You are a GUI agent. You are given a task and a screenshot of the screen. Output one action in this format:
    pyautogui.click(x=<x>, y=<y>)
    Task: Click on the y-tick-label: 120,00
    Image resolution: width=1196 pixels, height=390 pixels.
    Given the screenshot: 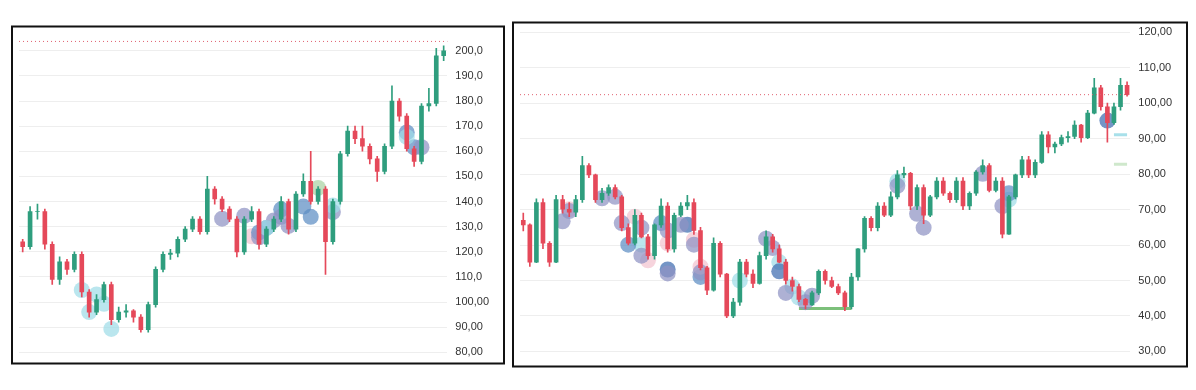 What is the action you would take?
    pyautogui.click(x=1155, y=31)
    